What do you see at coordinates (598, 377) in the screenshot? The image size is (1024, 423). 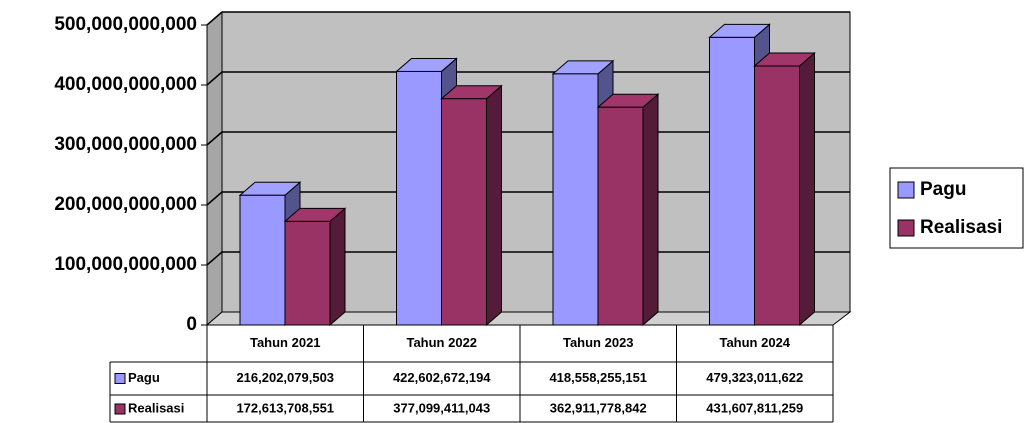 I see `table-value: 418,558,255,151` at bounding box center [598, 377].